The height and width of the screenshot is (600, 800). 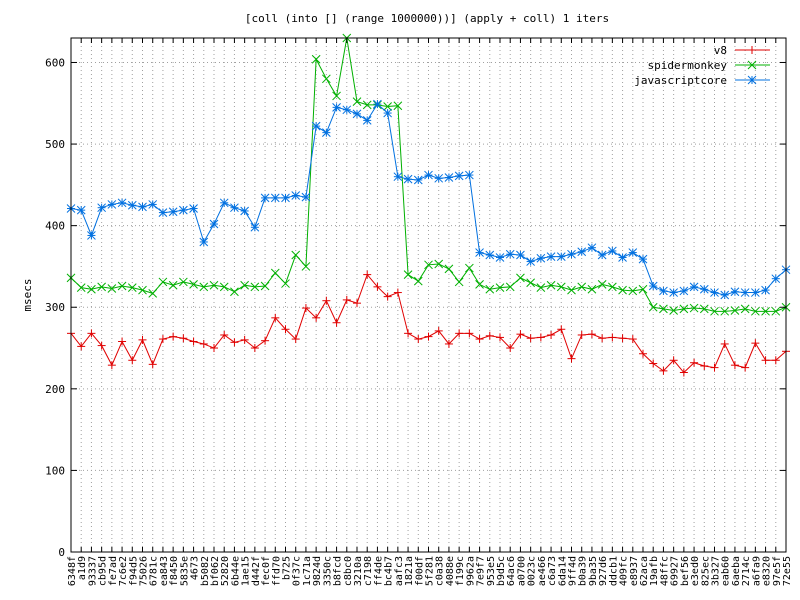 I want to click on x-tick-label: 64ac6, so click(x=511, y=571).